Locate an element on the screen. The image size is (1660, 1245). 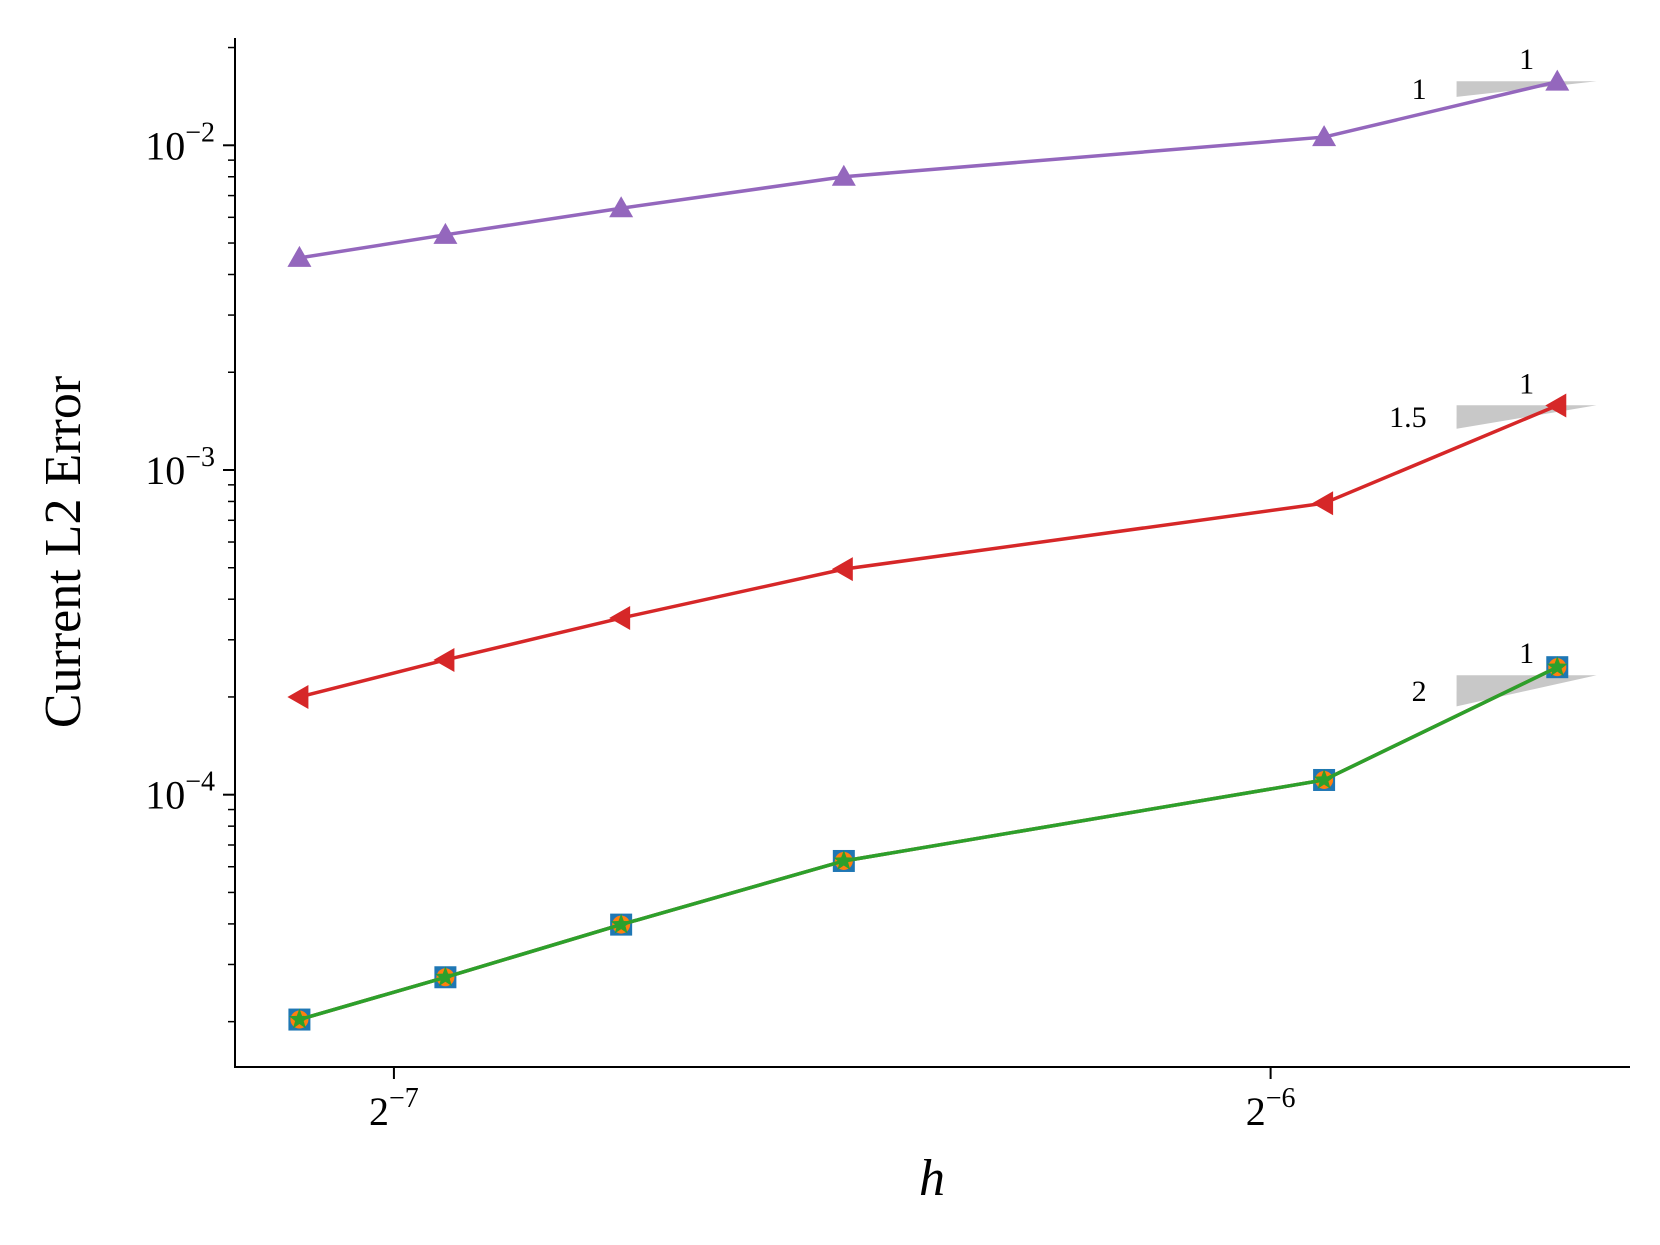
y-axis-label: Current L2 Error is located at coordinates (63, 552).